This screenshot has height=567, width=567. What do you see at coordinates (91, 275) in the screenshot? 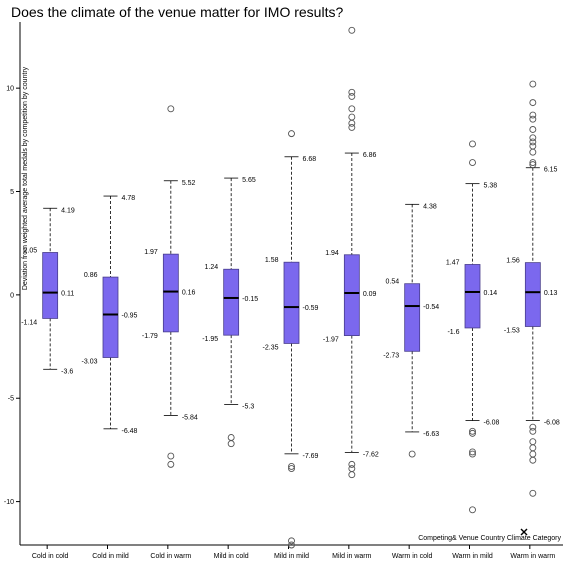
I see `q3-label: 0.86` at bounding box center [91, 275].